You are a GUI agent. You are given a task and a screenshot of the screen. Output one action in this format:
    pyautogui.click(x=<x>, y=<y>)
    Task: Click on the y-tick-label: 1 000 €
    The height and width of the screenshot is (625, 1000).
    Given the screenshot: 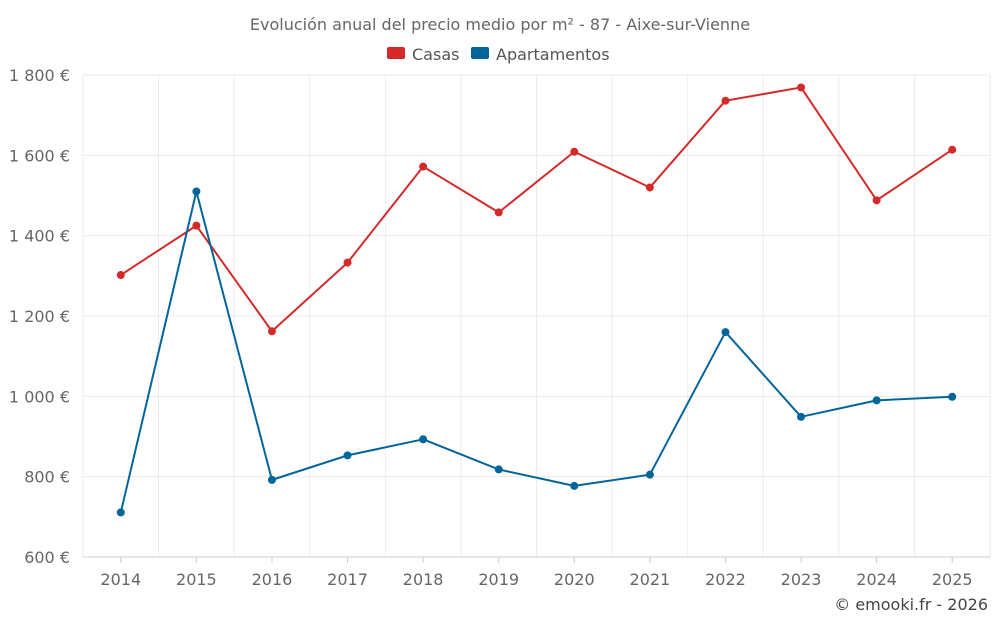 What is the action you would take?
    pyautogui.click(x=39, y=396)
    